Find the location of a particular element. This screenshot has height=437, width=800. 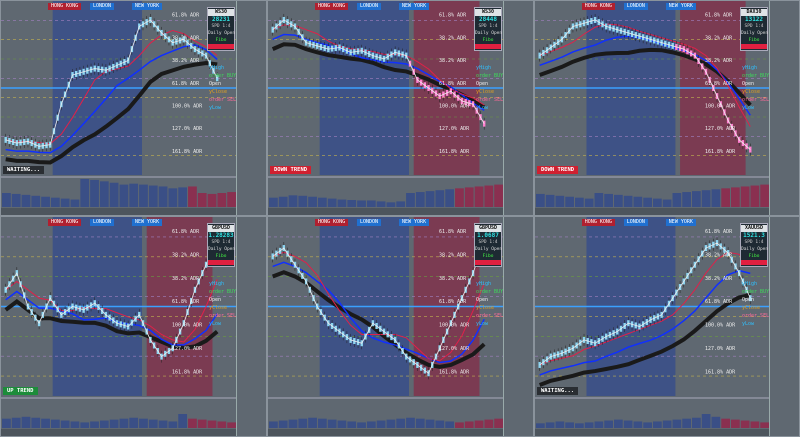

adr-level-label: 61.8% ADR is located at coordinates (453, 302).